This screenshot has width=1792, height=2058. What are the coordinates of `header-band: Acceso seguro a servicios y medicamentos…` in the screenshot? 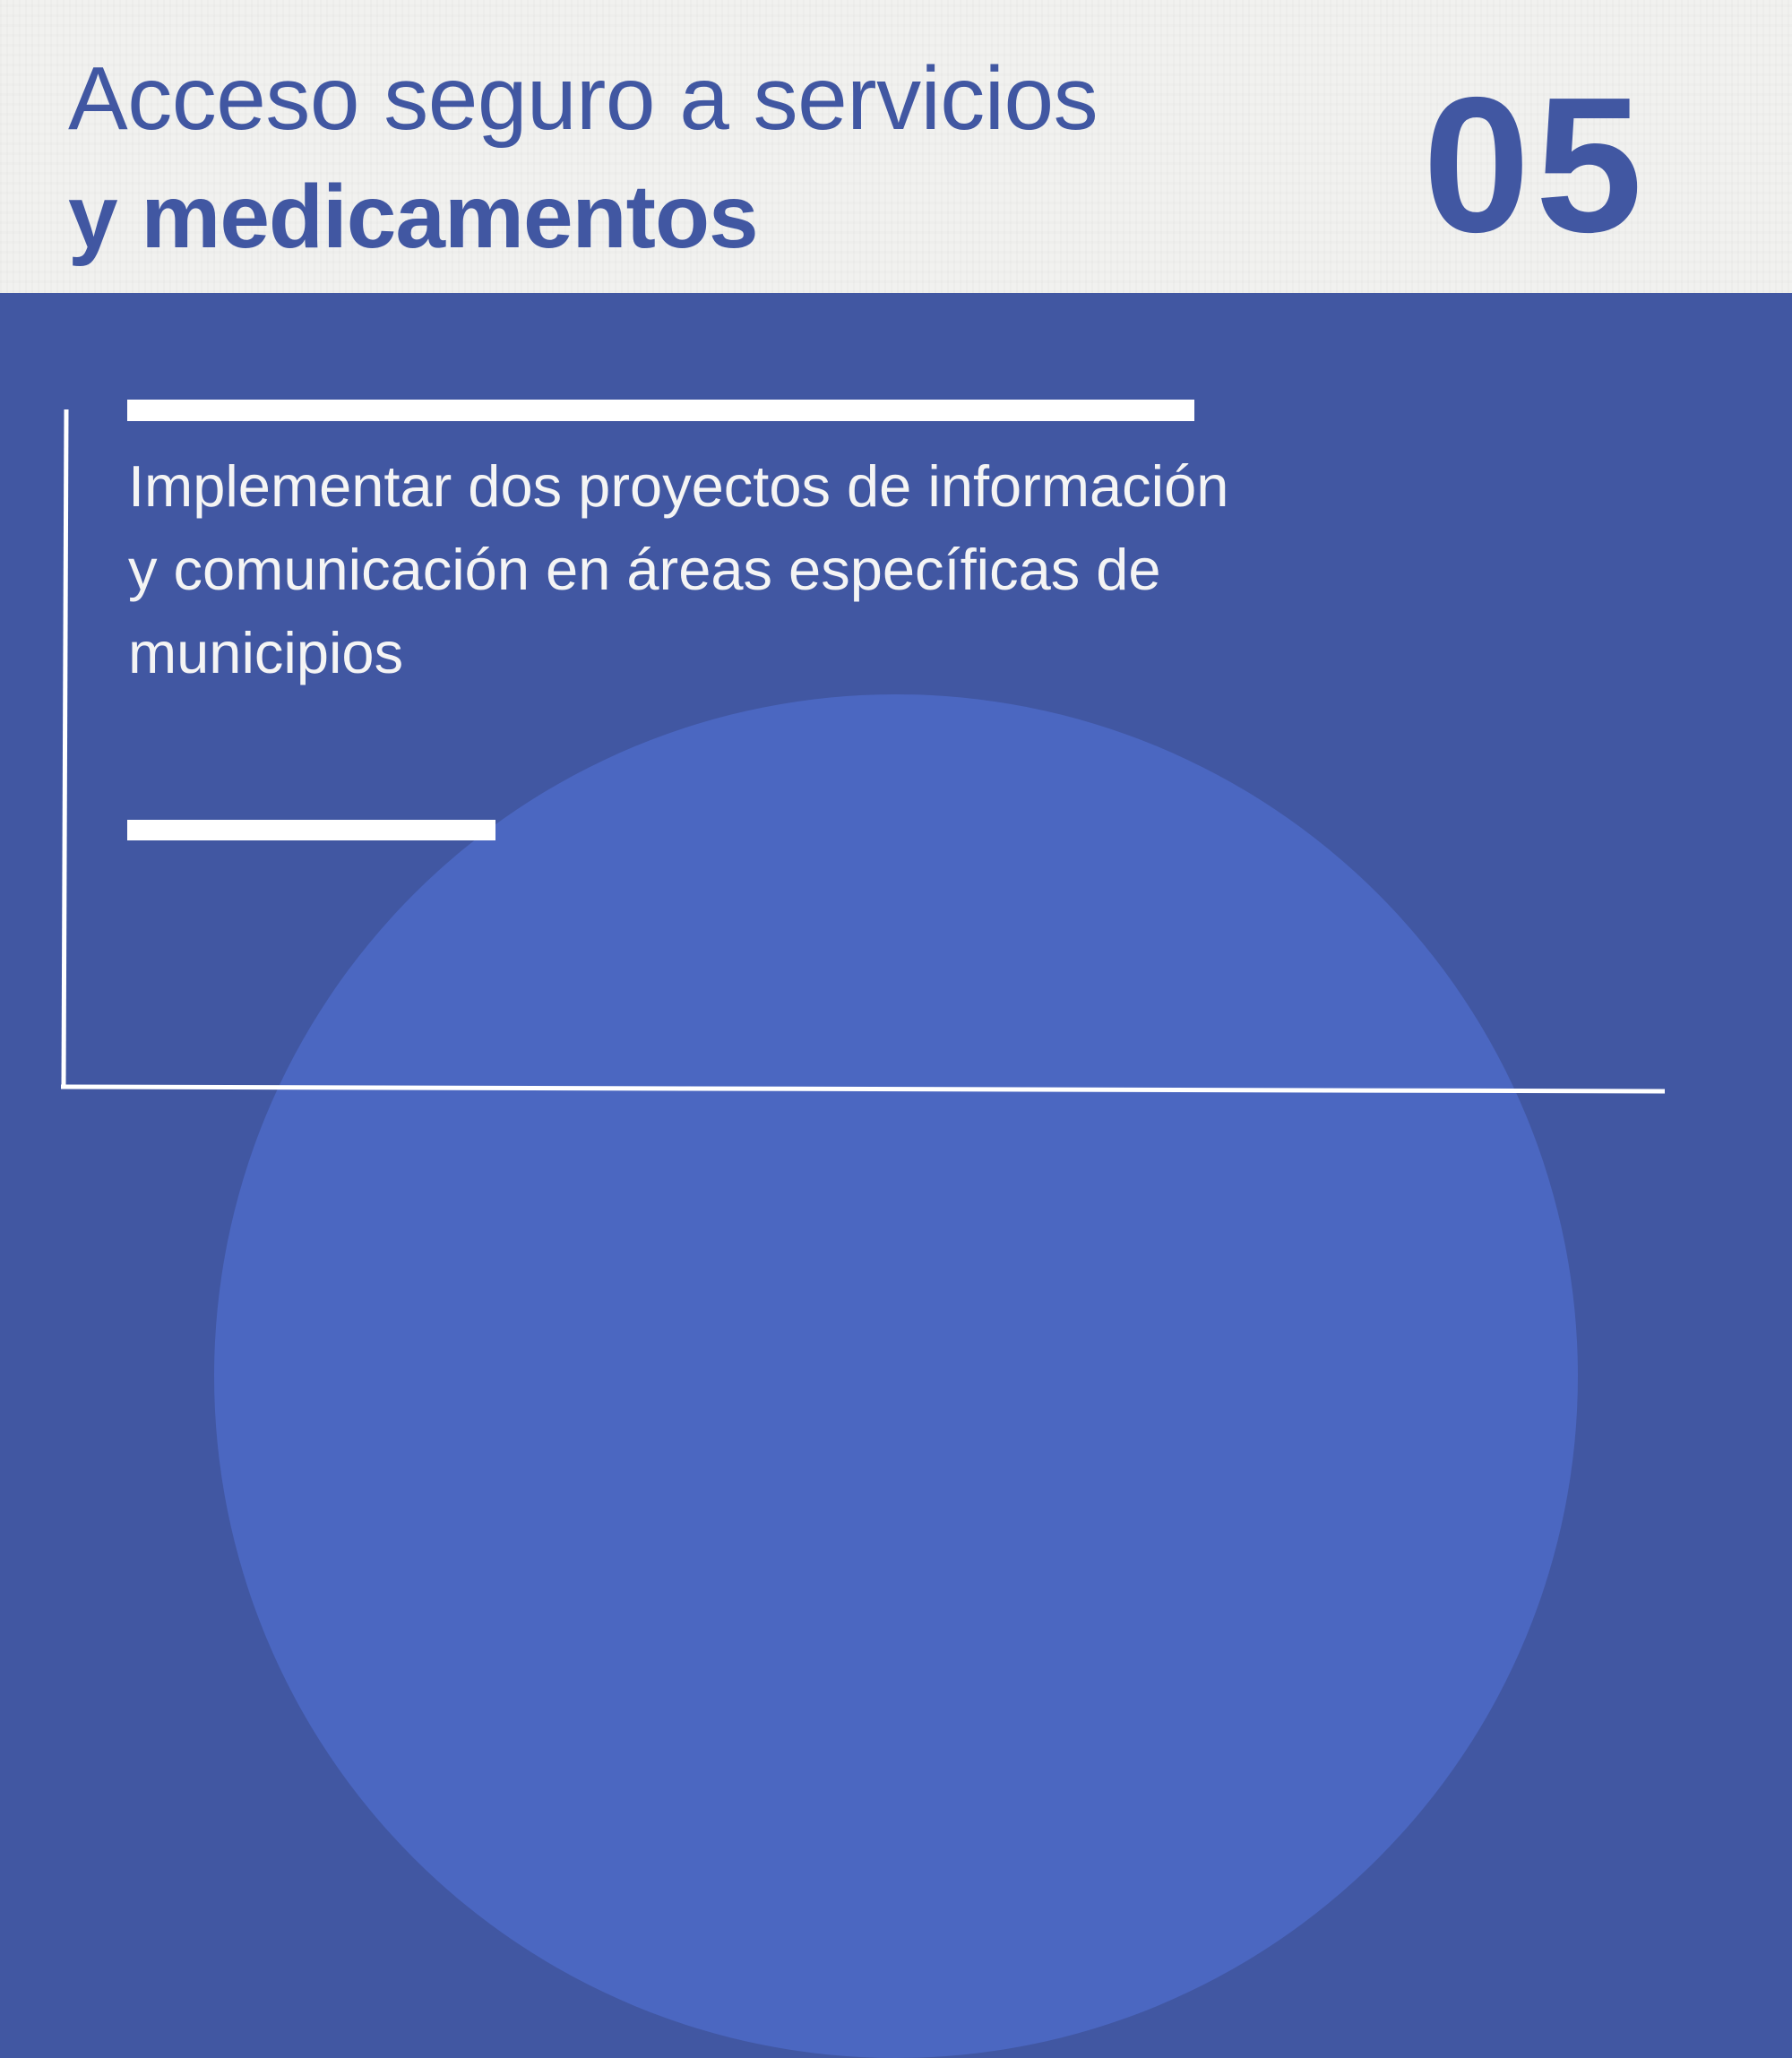 It's located at (896, 146).